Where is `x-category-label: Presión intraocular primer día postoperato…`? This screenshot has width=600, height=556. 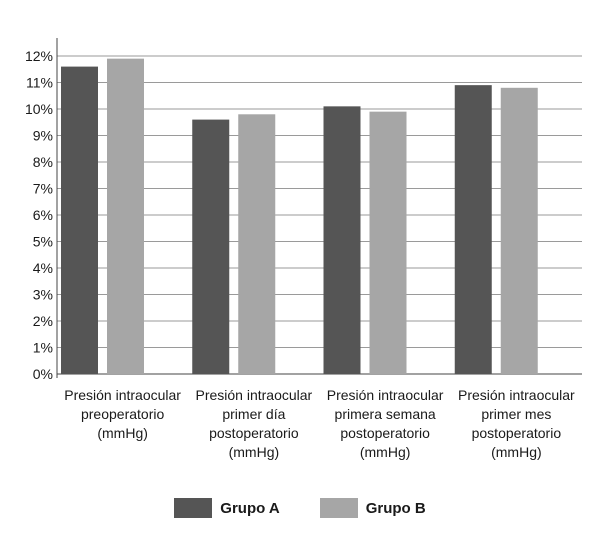
x-category-label: Presión intraocular primer día postoperato… is located at coordinates (254, 423).